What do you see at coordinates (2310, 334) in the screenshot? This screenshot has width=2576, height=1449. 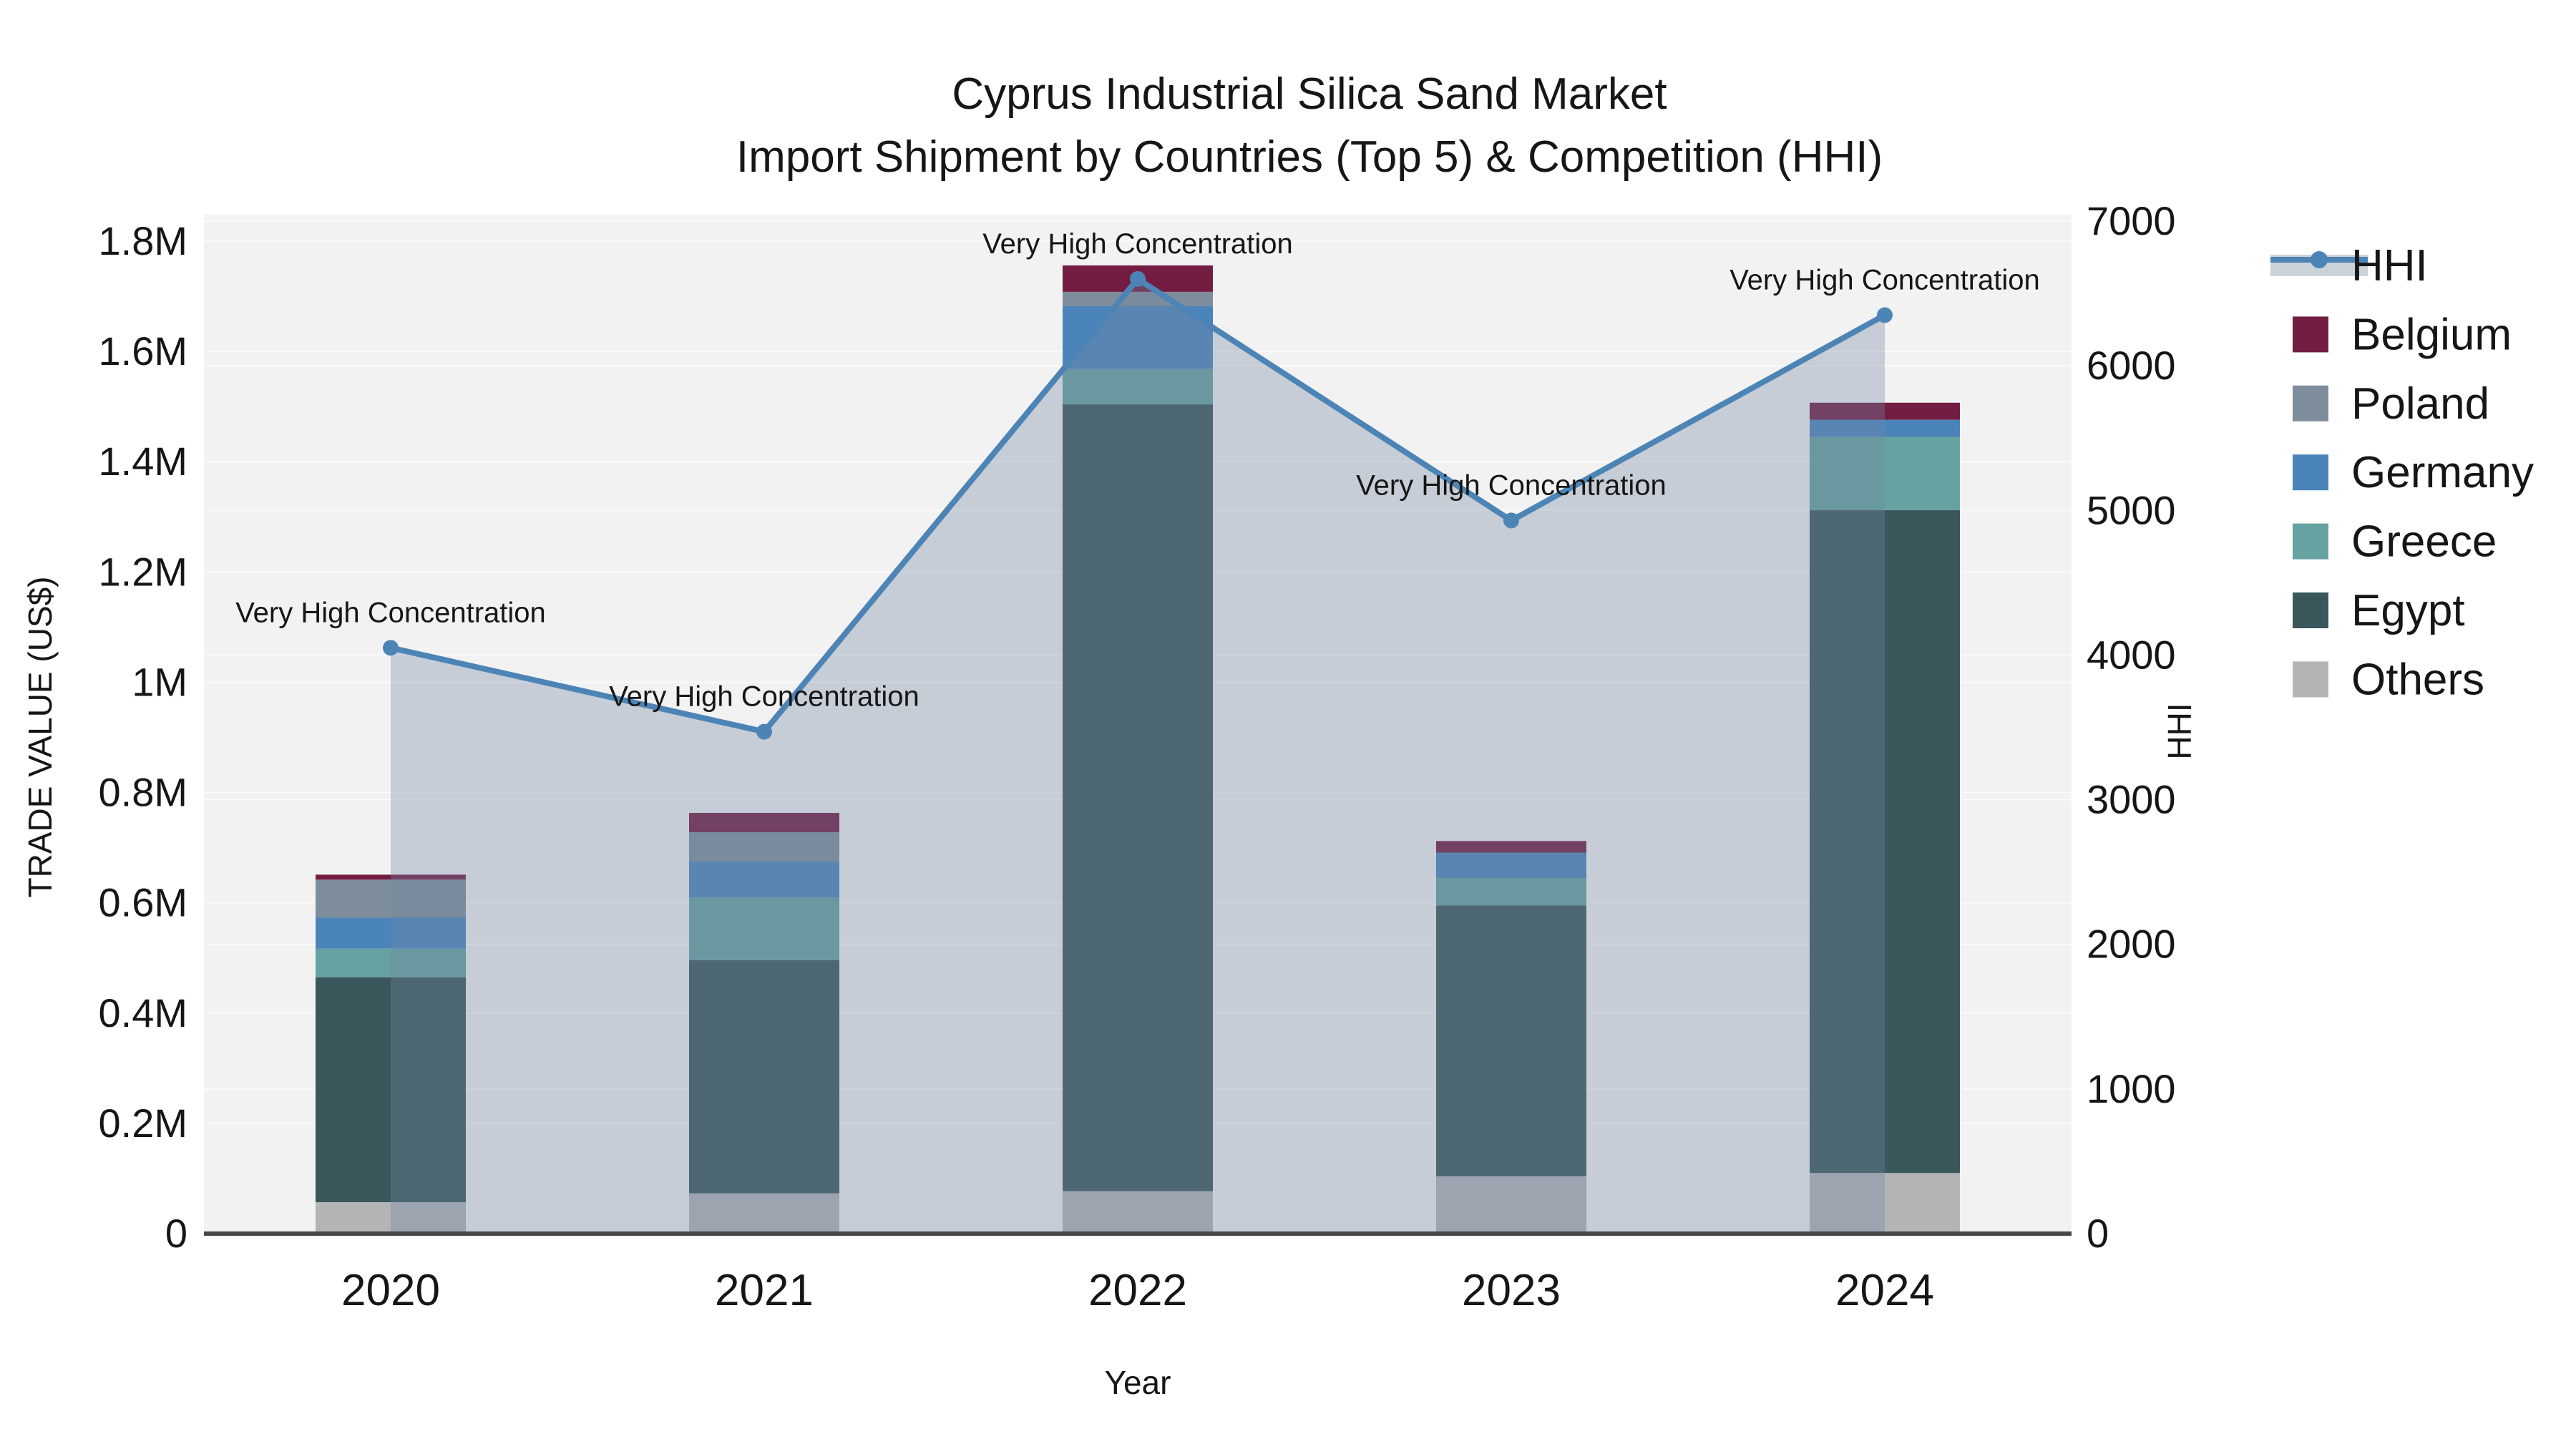 I see `legend-swatch-belgium` at bounding box center [2310, 334].